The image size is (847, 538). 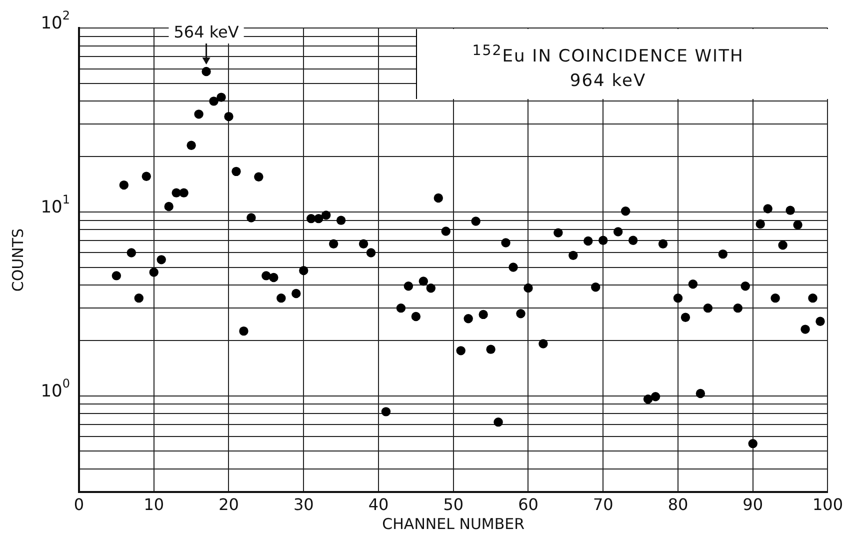 What do you see at coordinates (303, 504) in the screenshot?
I see `x-tick-label: 30` at bounding box center [303, 504].